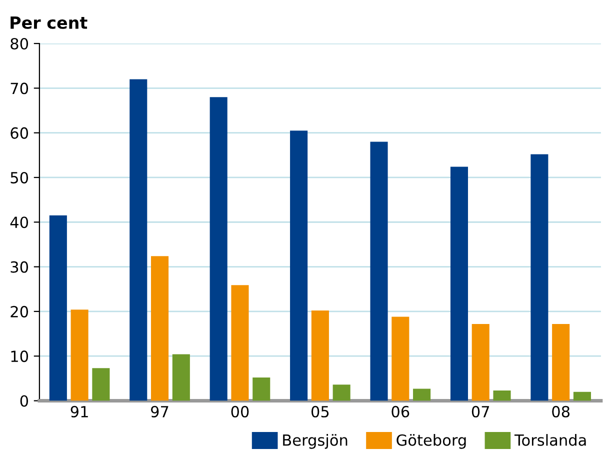 This screenshot has width=607, height=458. I want to click on x-tick-label: 06, so click(401, 412).